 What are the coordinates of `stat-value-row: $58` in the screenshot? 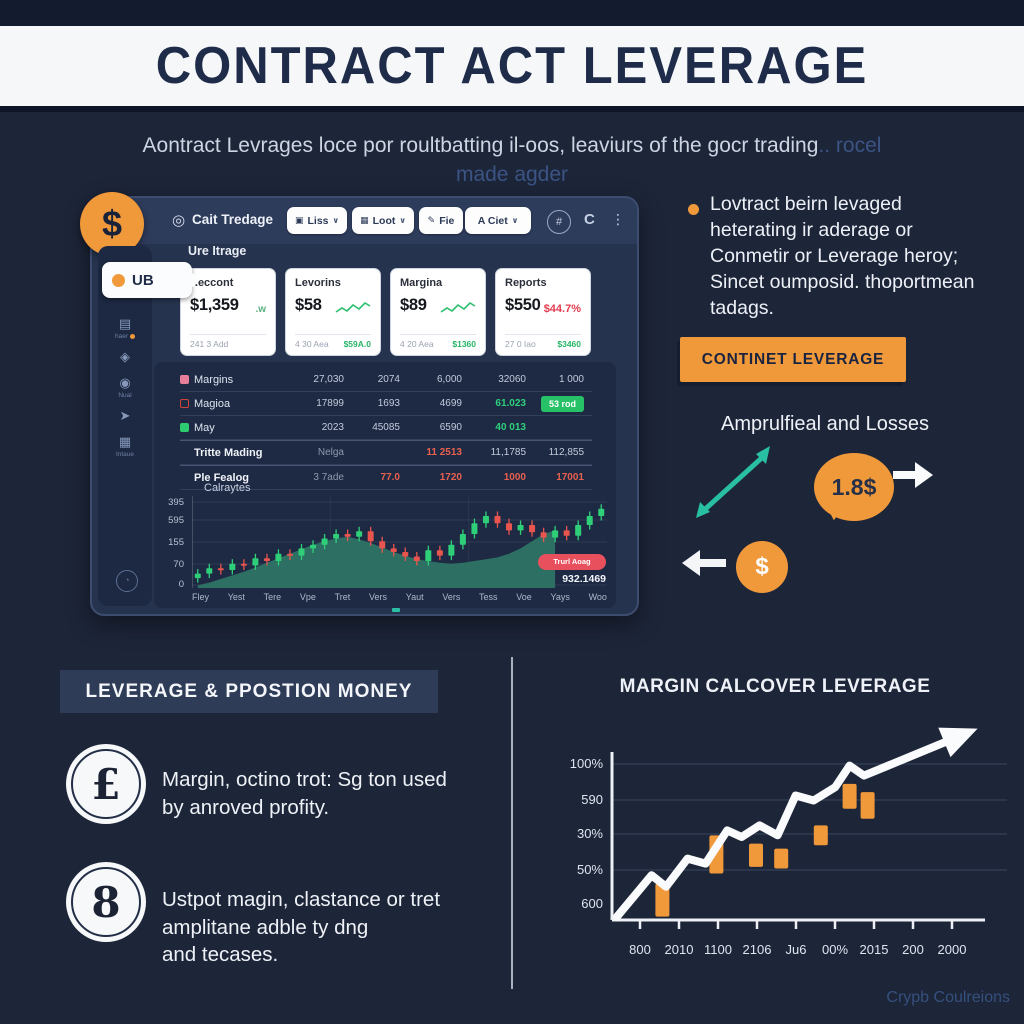 It's located at (333, 305).